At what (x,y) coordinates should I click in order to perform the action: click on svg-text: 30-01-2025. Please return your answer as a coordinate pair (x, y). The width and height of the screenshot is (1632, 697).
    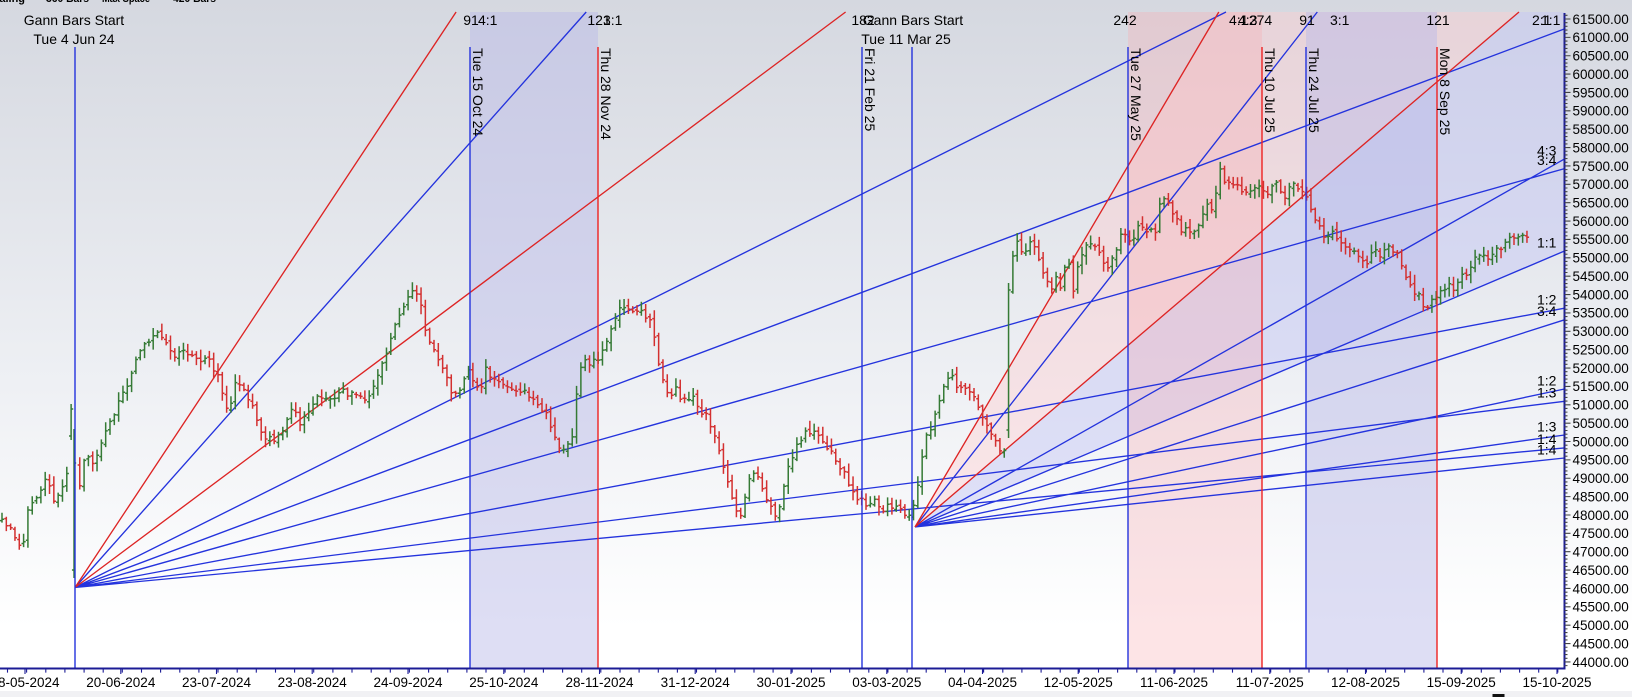
    Looking at the image, I should click on (790, 682).